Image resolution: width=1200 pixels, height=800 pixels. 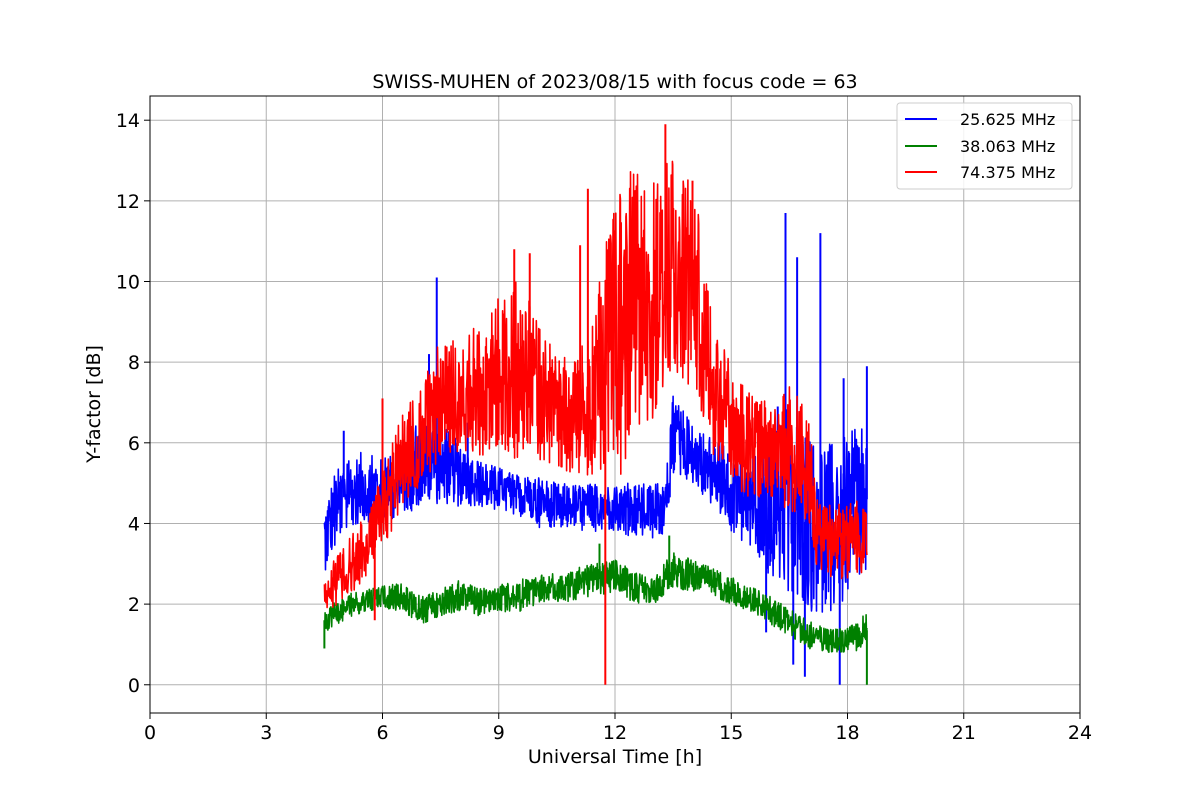 What do you see at coordinates (134, 524) in the screenshot?
I see `y-tick-label: 4` at bounding box center [134, 524].